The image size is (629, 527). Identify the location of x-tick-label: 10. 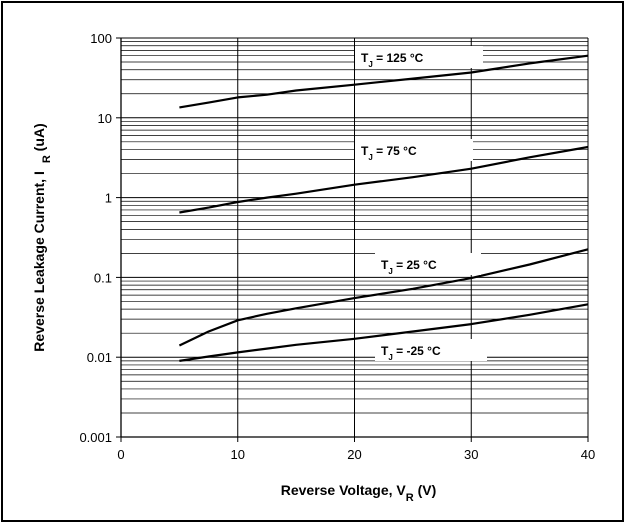
(238, 454).